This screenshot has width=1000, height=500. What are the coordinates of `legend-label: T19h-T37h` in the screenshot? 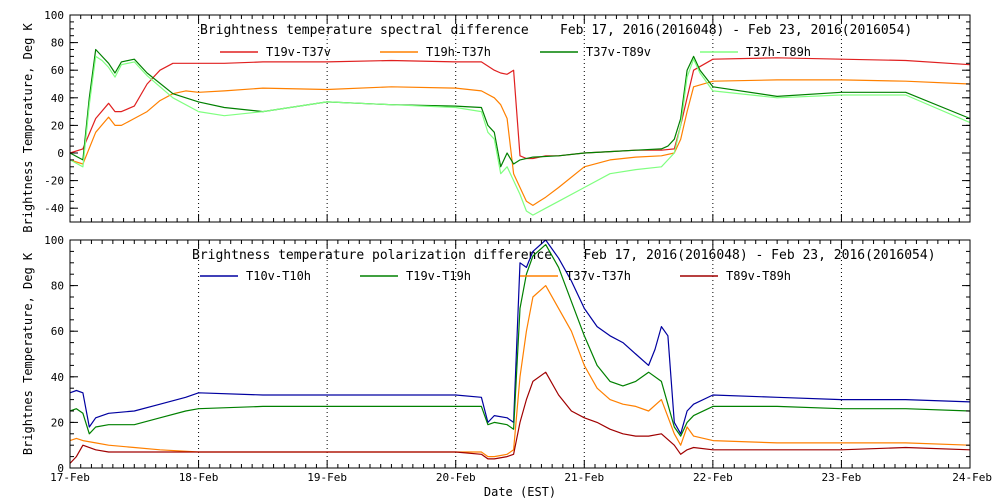 It's located at (458, 52).